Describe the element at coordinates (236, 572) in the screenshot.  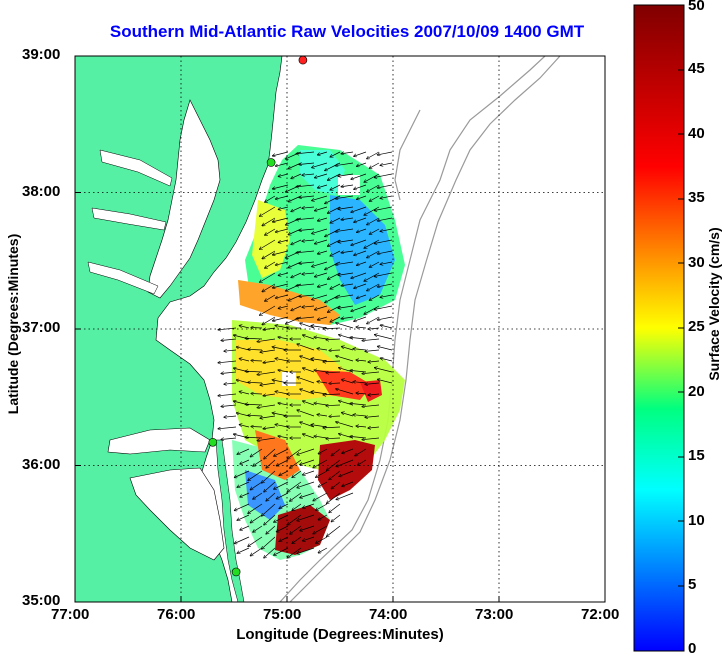
I see `radar-station-marker` at that location.